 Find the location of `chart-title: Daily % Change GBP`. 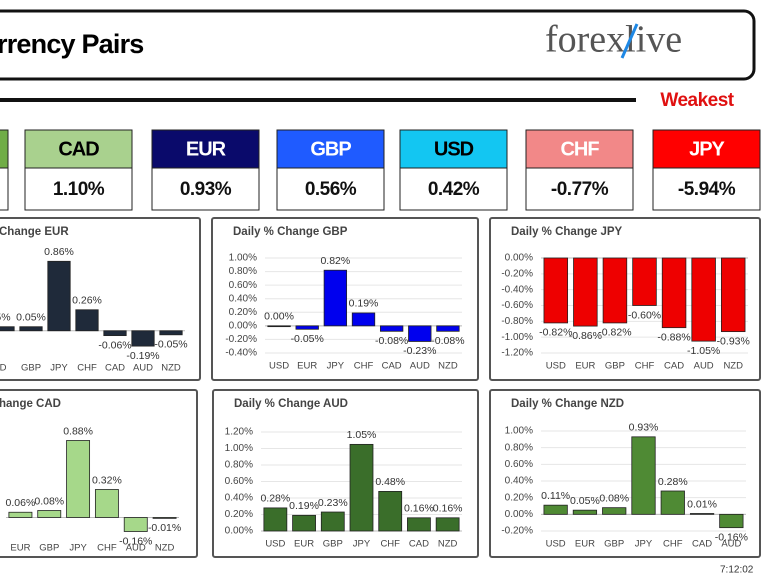

chart-title: Daily % Change GBP is located at coordinates (290, 232).